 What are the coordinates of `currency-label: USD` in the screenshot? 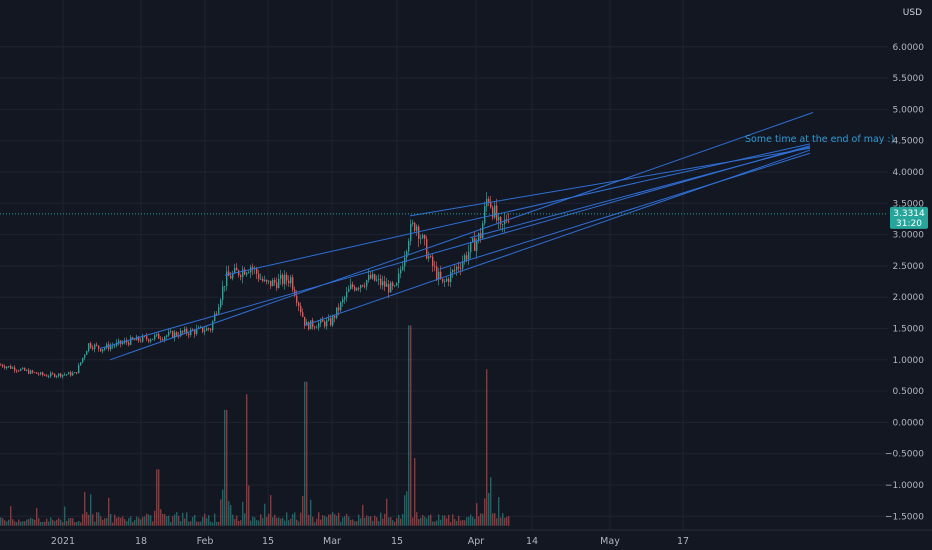 It's located at (911, 12).